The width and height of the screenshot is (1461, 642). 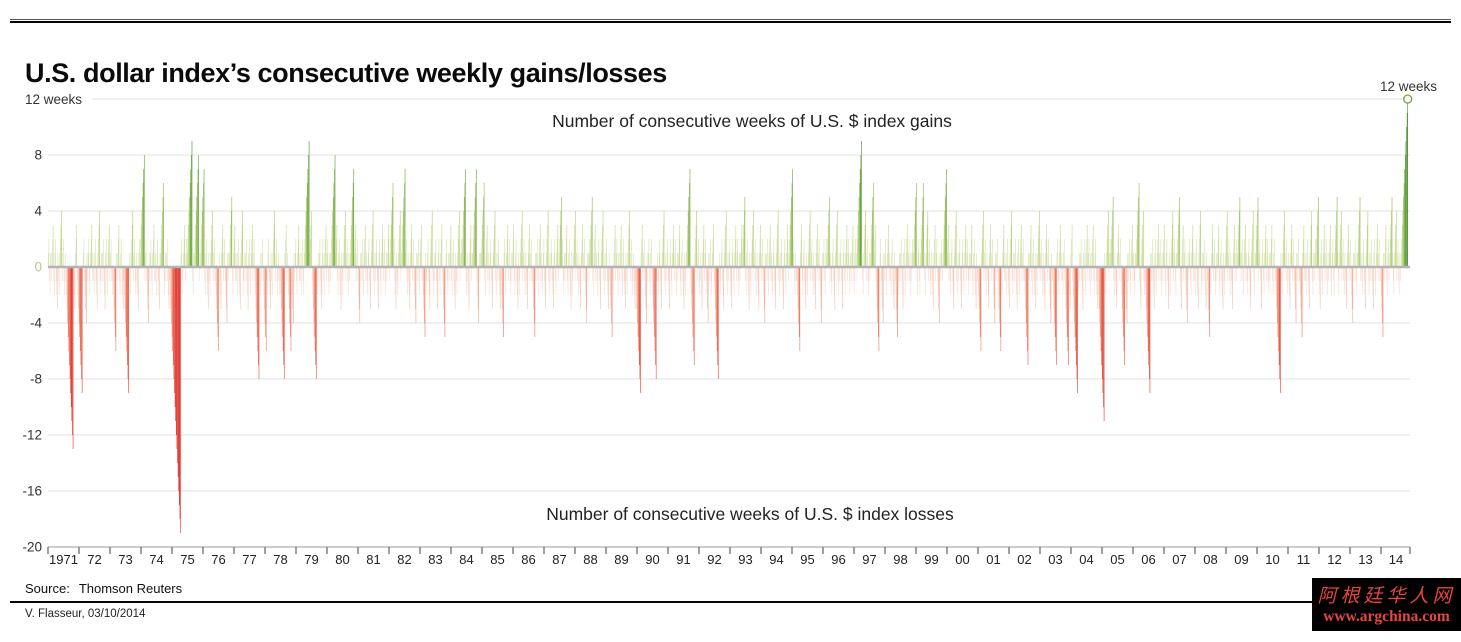 What do you see at coordinates (1148, 559) in the screenshot?
I see `svg-text: 06` at bounding box center [1148, 559].